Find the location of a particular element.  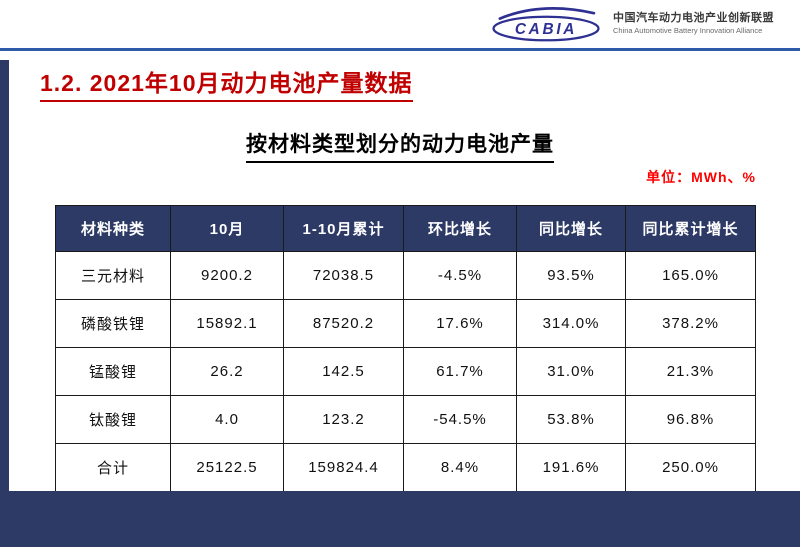

table-cell: 三元材料 is located at coordinates (113, 275).